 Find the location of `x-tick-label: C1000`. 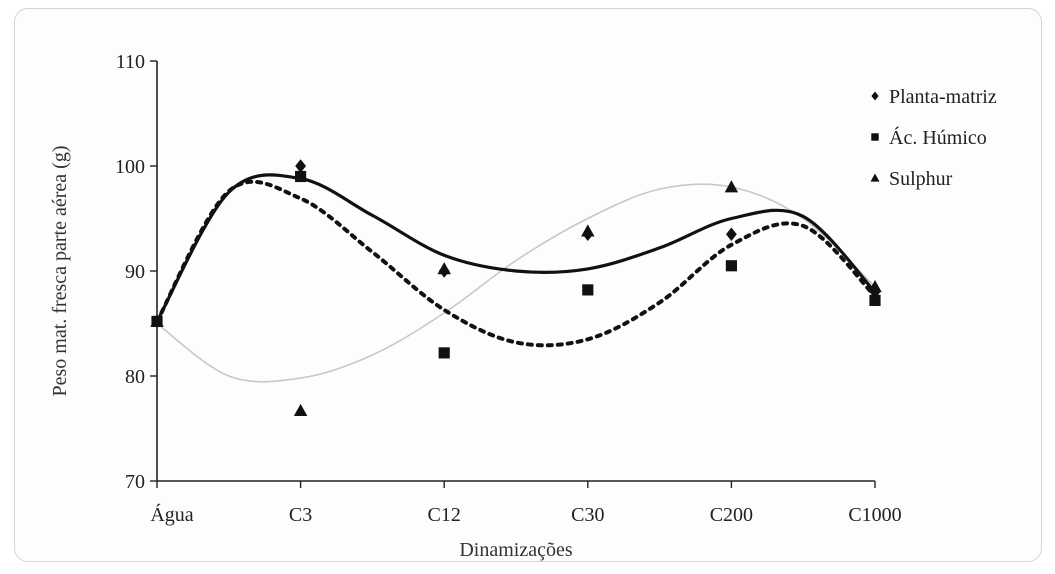

x-tick-label: C1000 is located at coordinates (874, 515).